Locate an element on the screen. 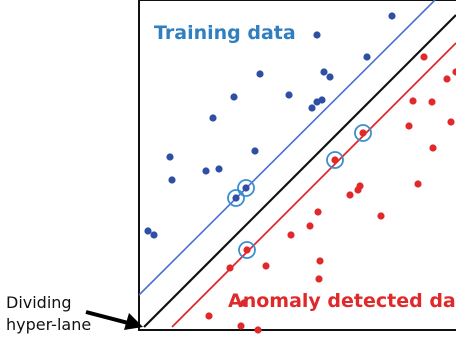 This screenshot has width=456, height=338. pointer-arrow-line is located at coordinates (107, 317).